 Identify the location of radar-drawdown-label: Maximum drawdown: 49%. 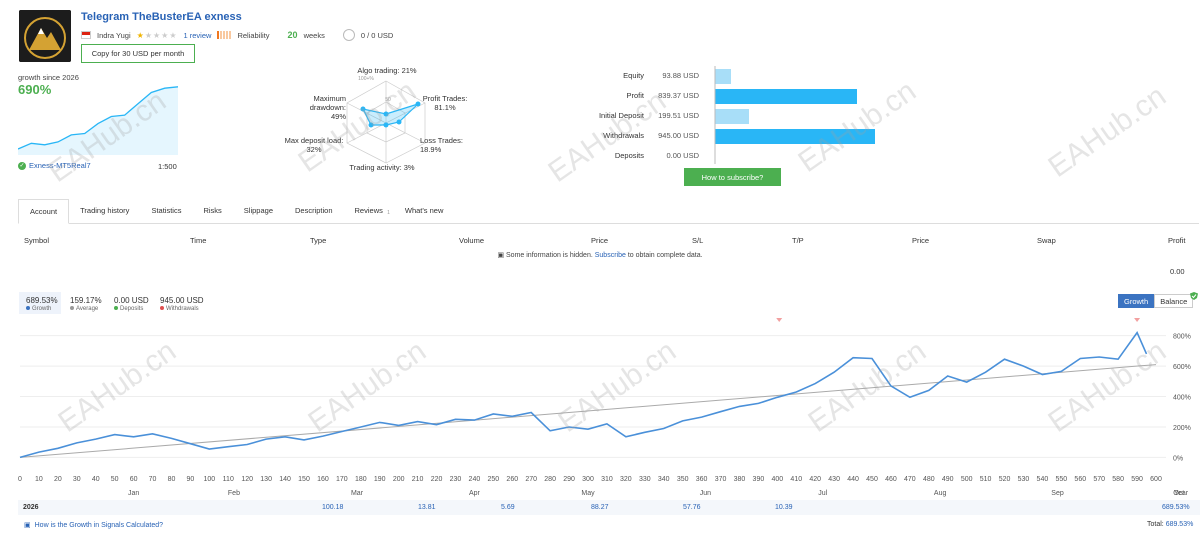
(327, 107).